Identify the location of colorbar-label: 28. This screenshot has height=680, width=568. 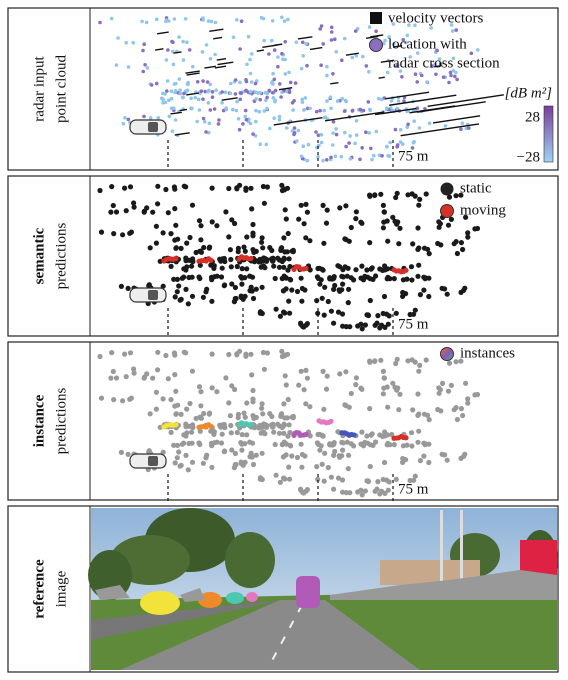
(532, 117).